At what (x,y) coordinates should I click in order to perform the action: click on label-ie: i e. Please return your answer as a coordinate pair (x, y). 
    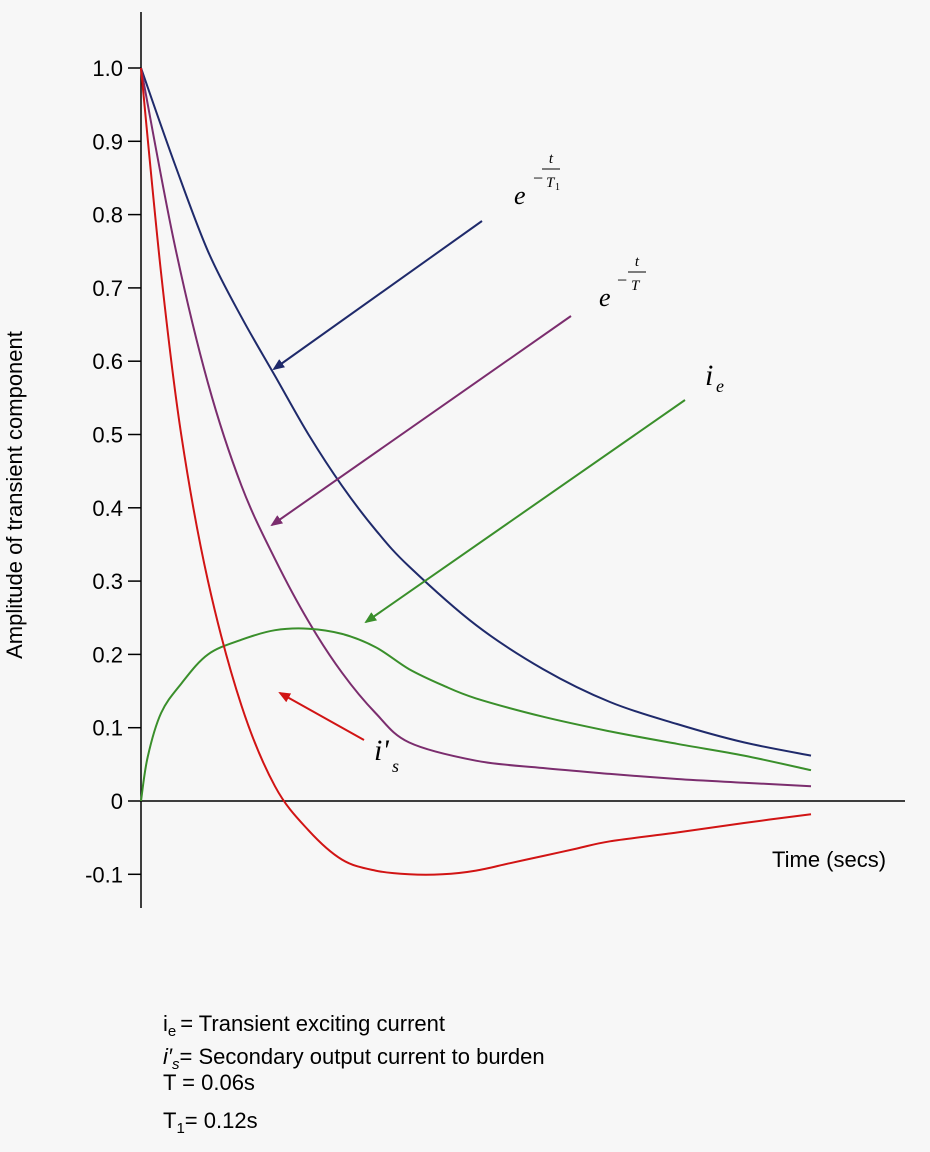
    Looking at the image, I should click on (714, 377).